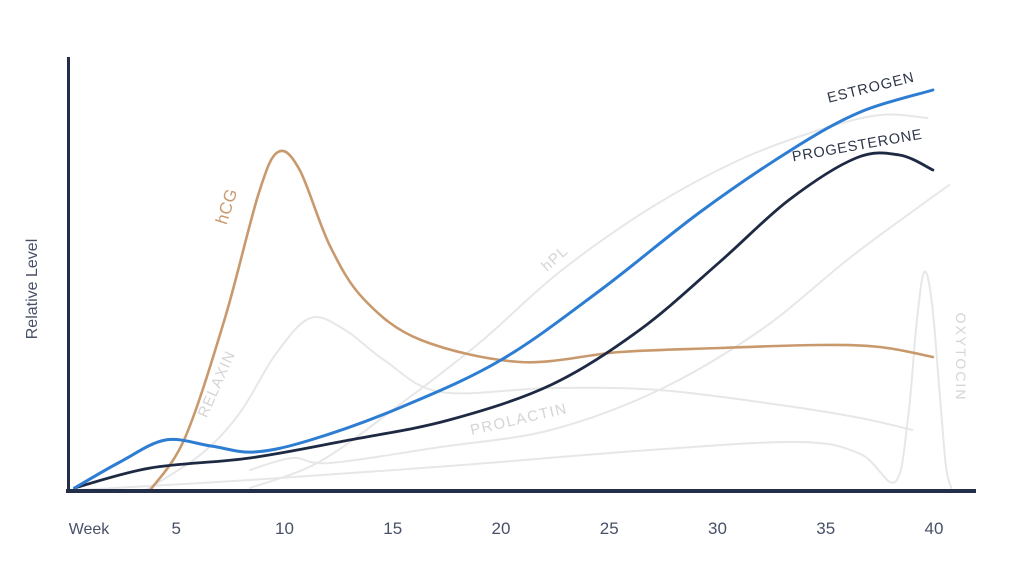 The width and height of the screenshot is (1024, 576). I want to click on oxytocin-curve-label: OXYTOCIN, so click(961, 357).